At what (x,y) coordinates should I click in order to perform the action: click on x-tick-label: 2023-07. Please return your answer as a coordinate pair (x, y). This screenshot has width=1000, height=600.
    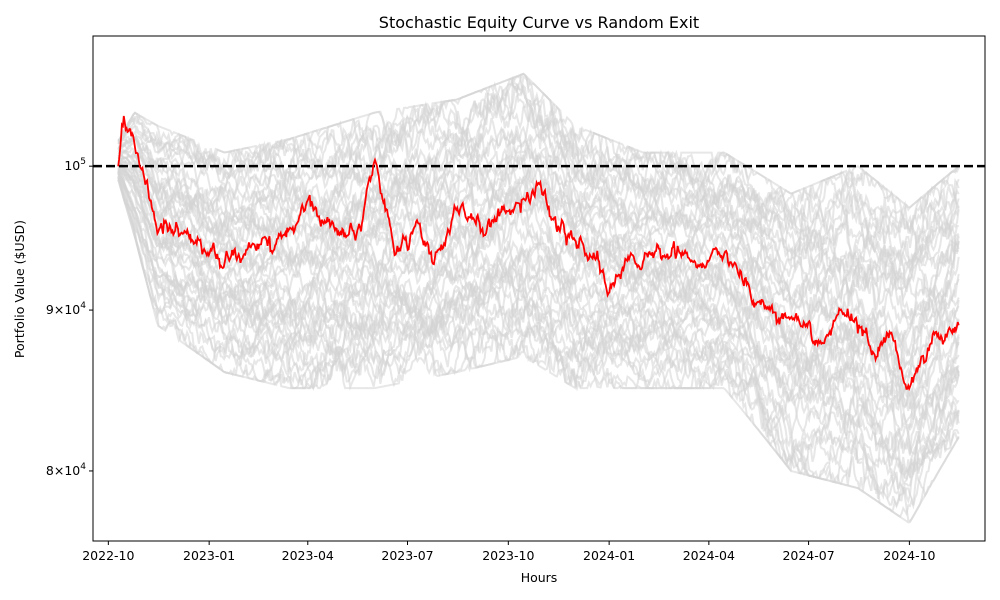
    Looking at the image, I should click on (407, 555).